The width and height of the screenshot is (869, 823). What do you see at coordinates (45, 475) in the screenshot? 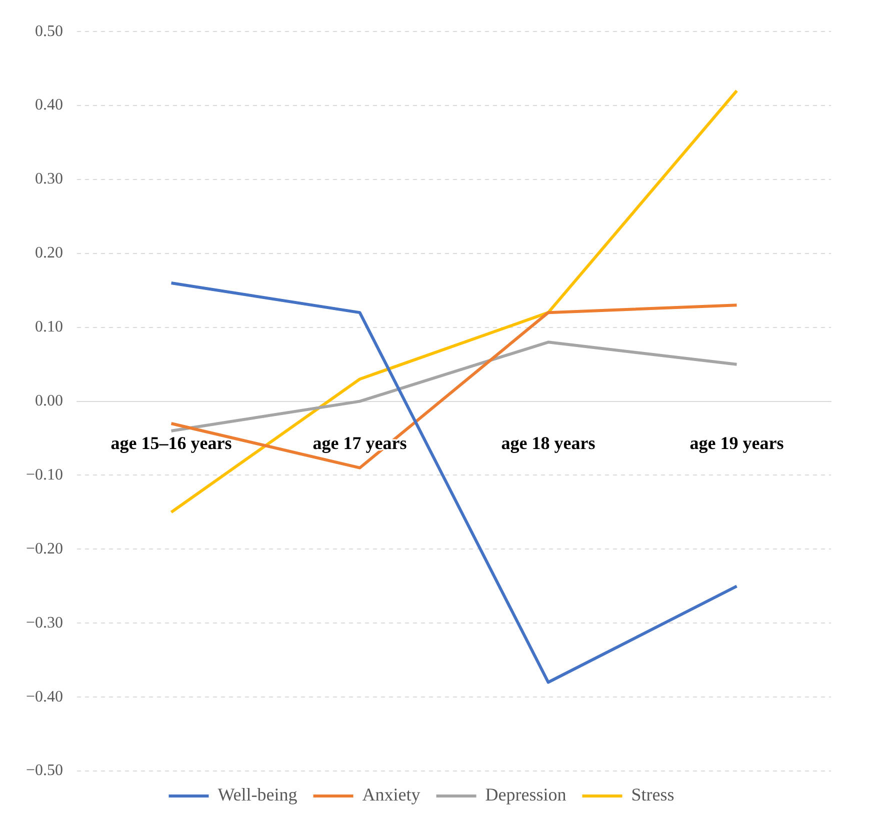
I see `y-tick-label: −0.10` at bounding box center [45, 475].